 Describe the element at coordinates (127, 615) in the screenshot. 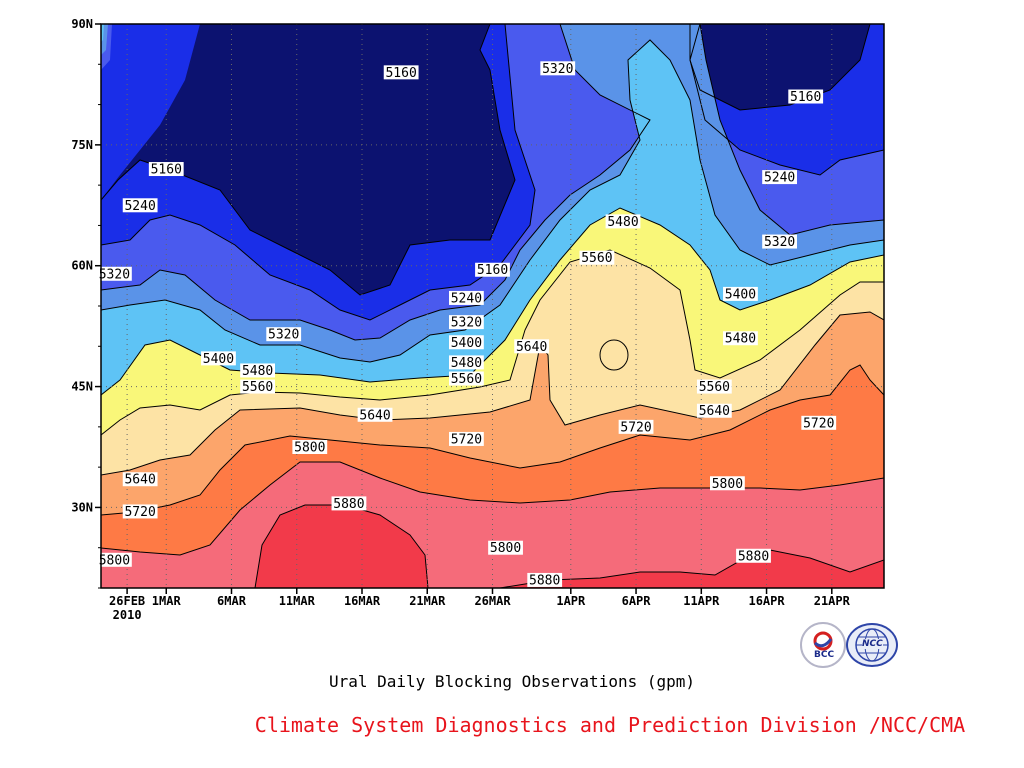

I see `x-year-label: 2010` at that location.